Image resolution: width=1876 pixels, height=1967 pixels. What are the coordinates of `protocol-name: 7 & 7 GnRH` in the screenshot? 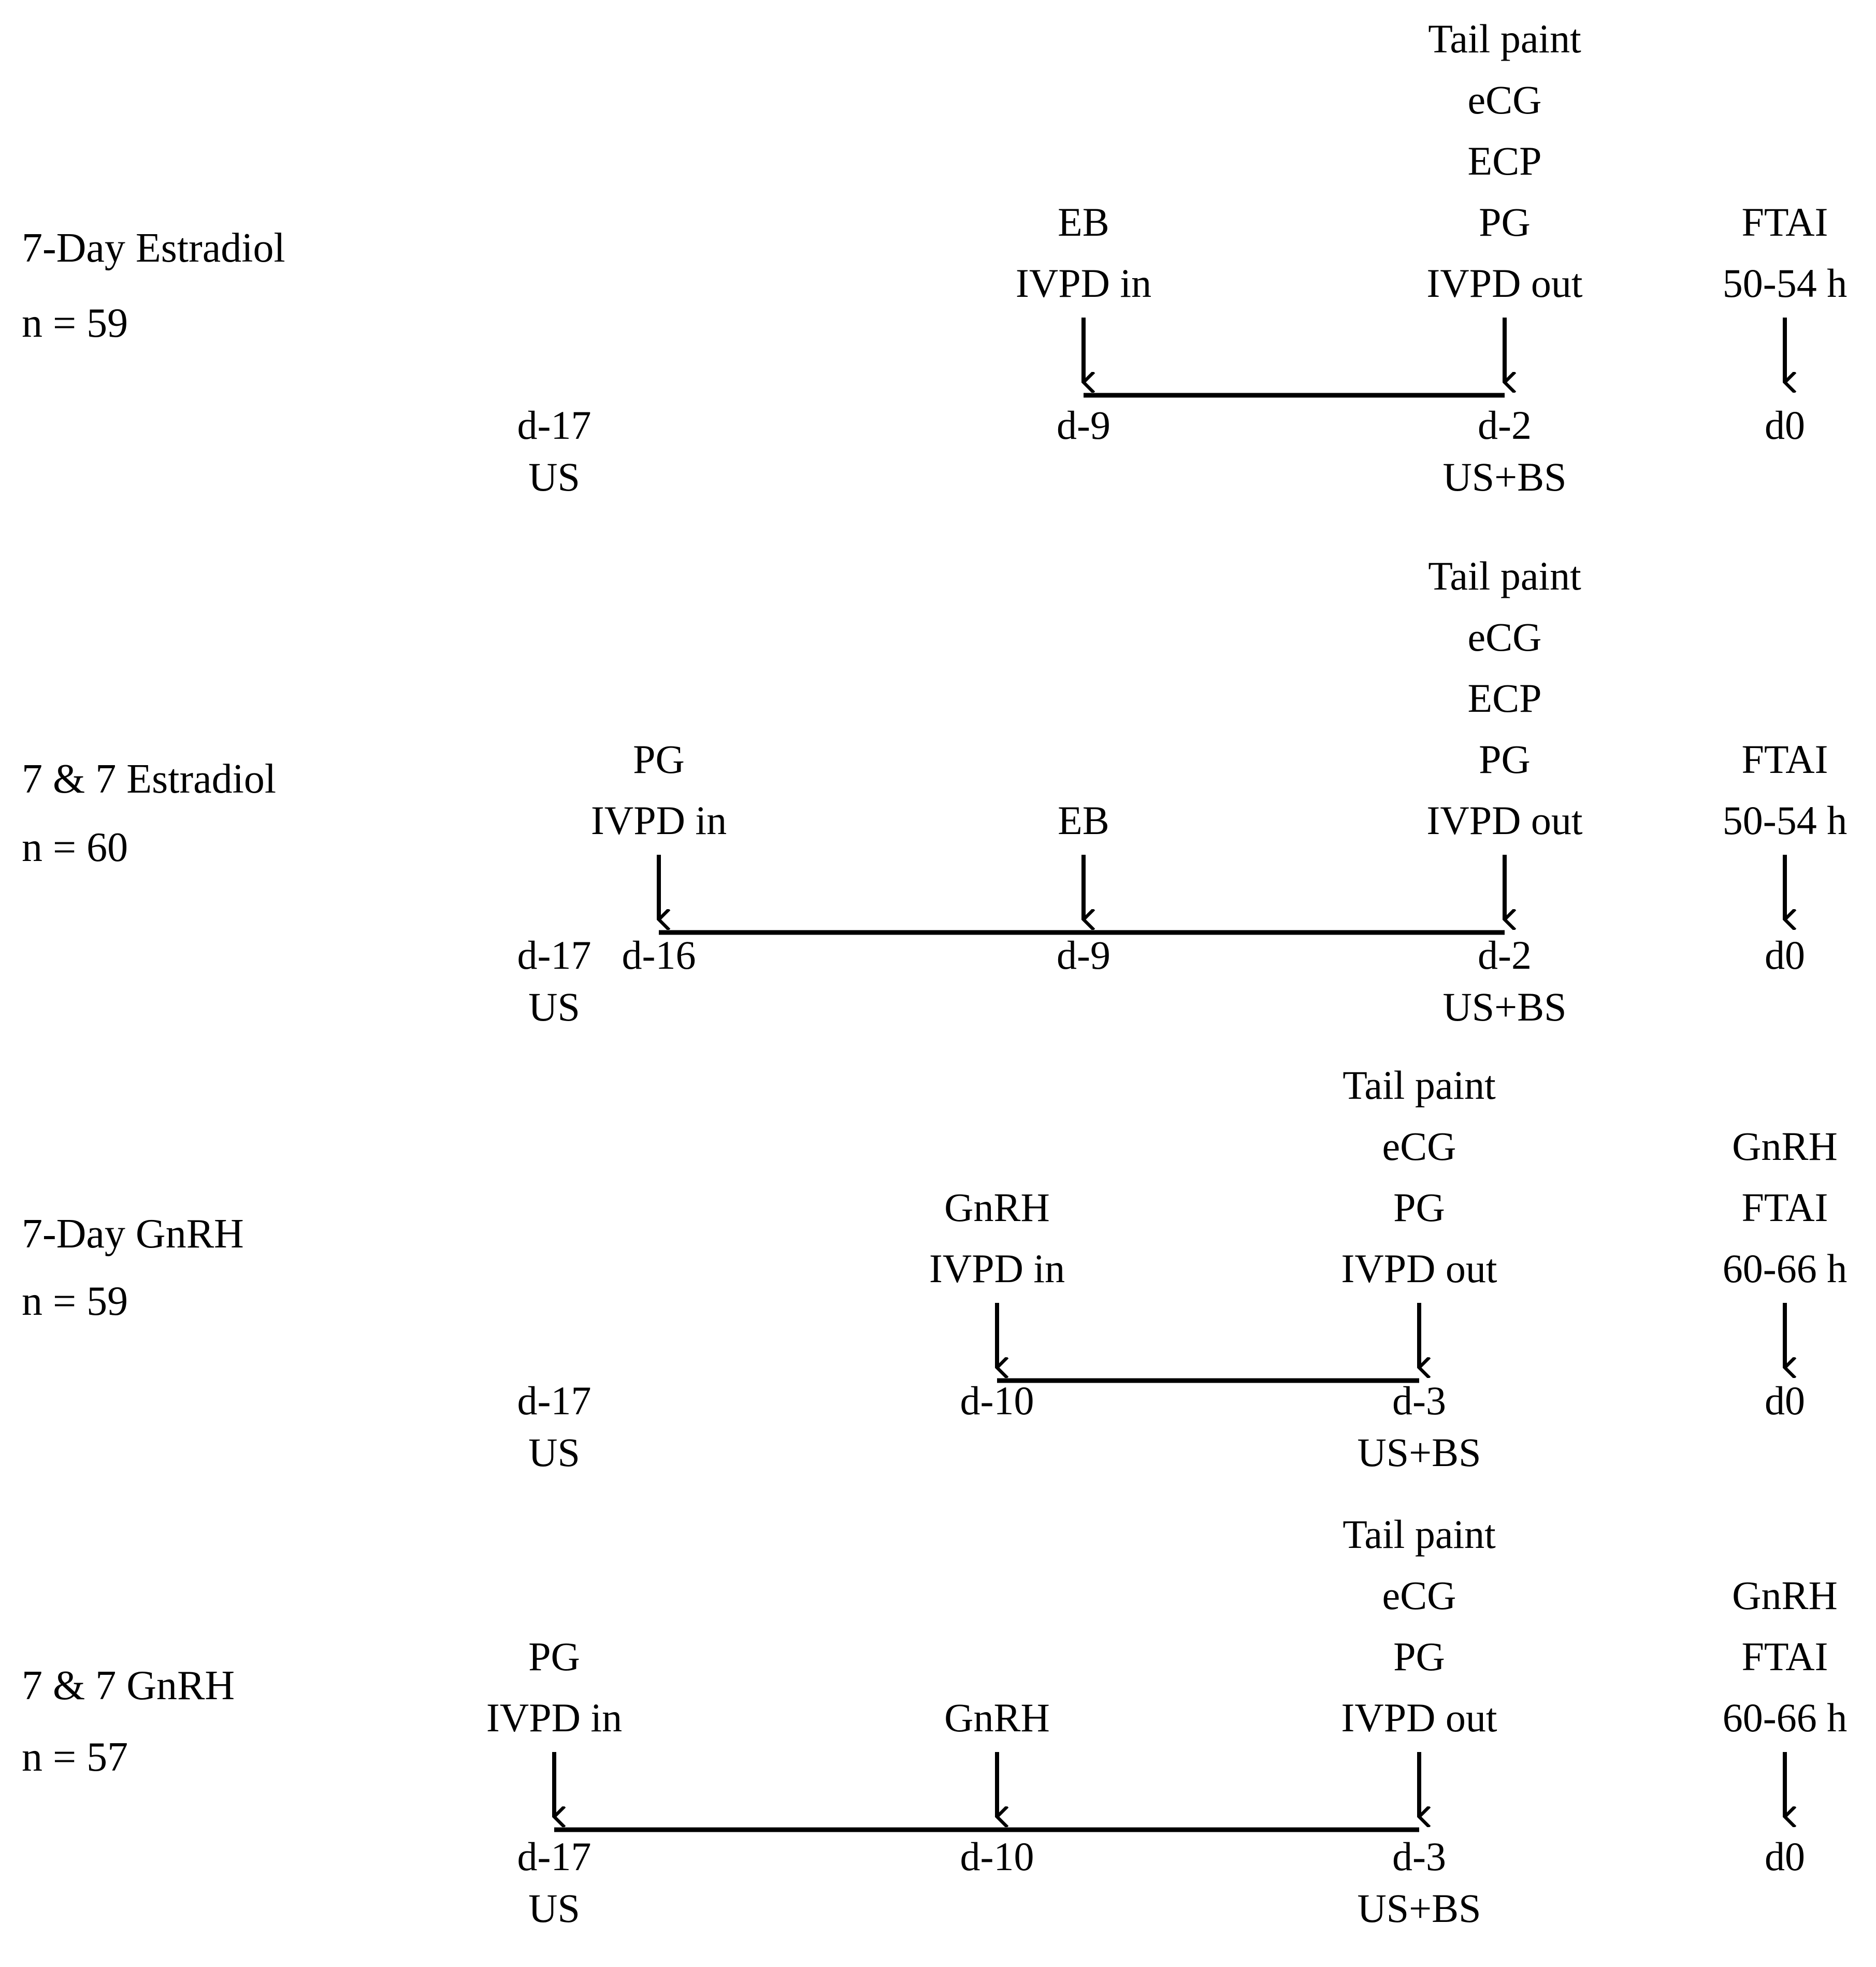 It's located at (128, 1686).